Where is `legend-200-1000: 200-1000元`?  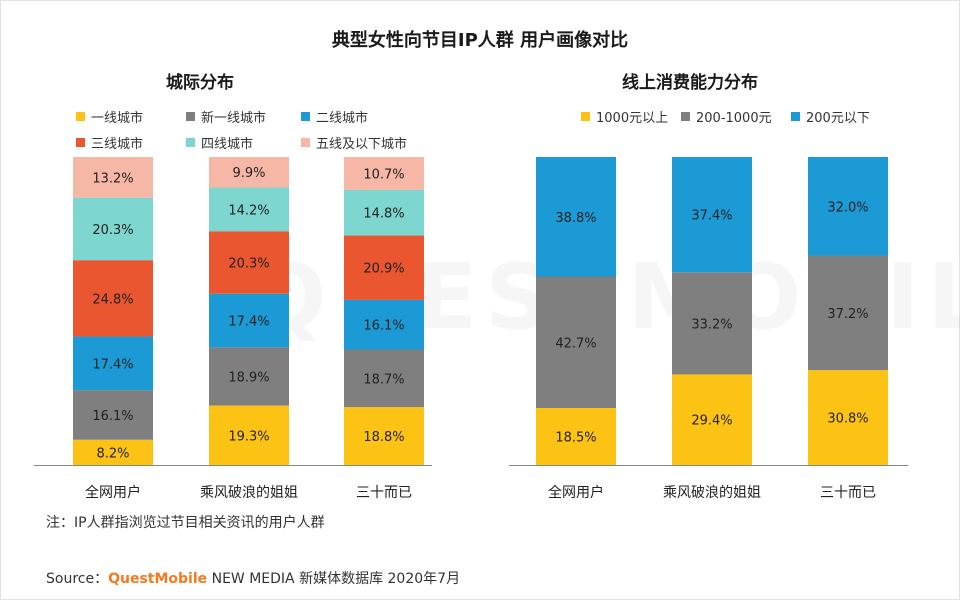
legend-200-1000: 200-1000元 is located at coordinates (726, 116).